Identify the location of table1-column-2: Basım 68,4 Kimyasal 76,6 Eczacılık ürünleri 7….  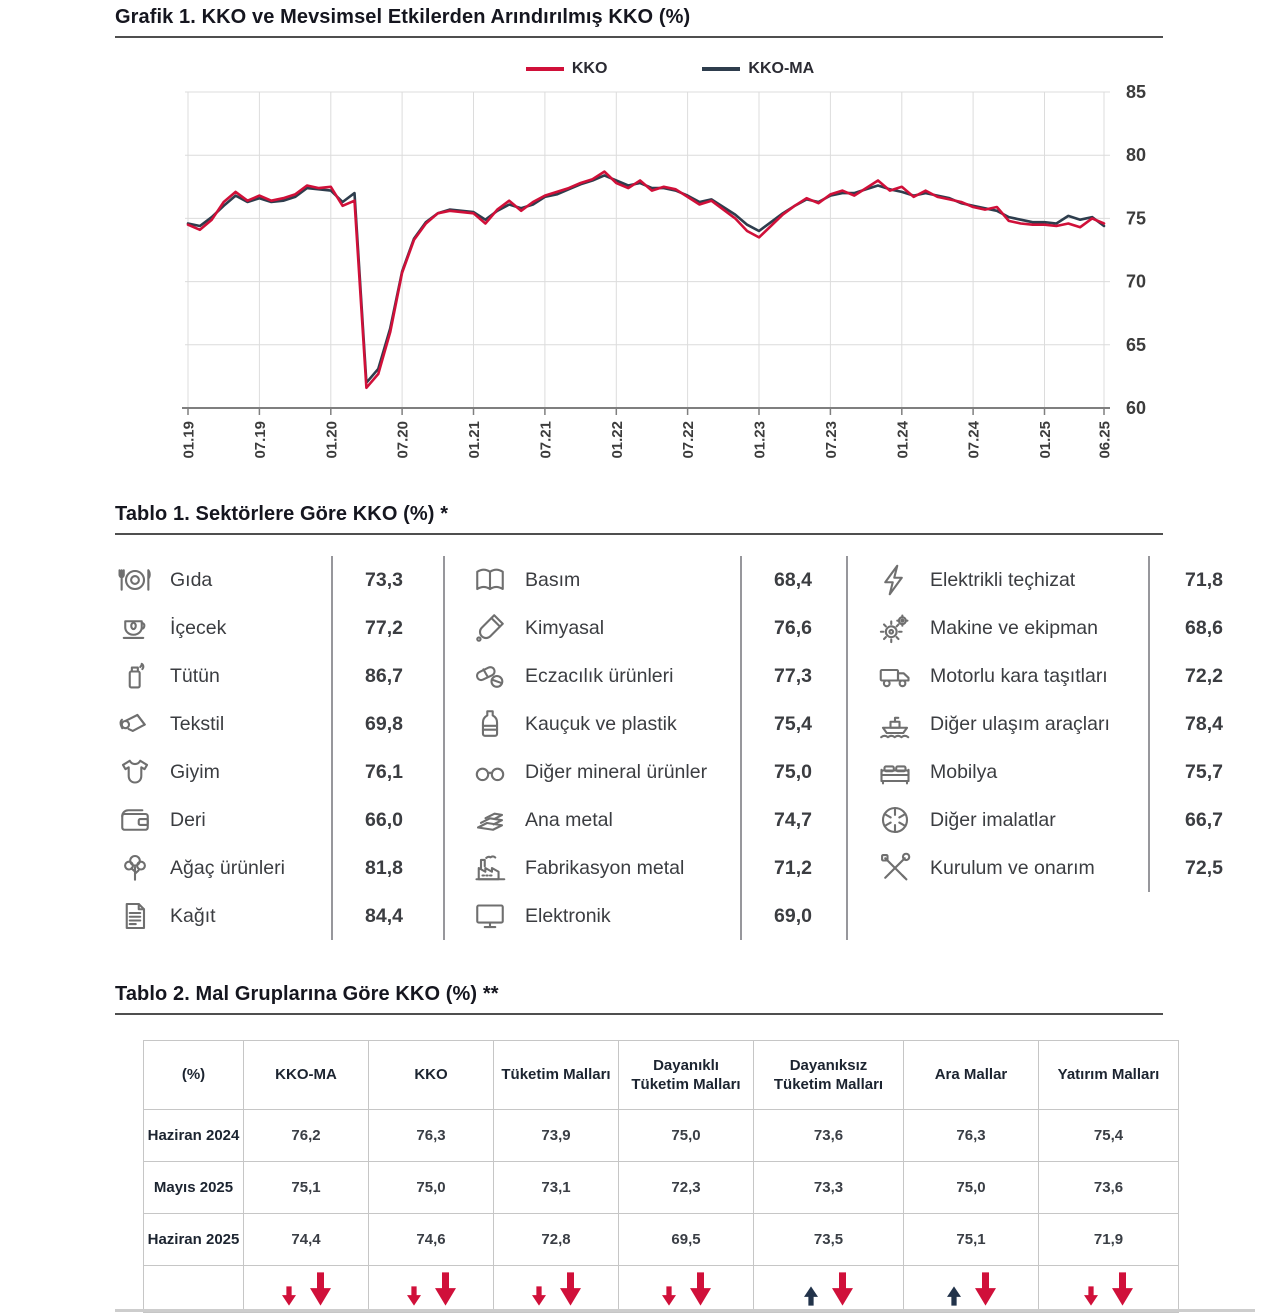
(646, 748).